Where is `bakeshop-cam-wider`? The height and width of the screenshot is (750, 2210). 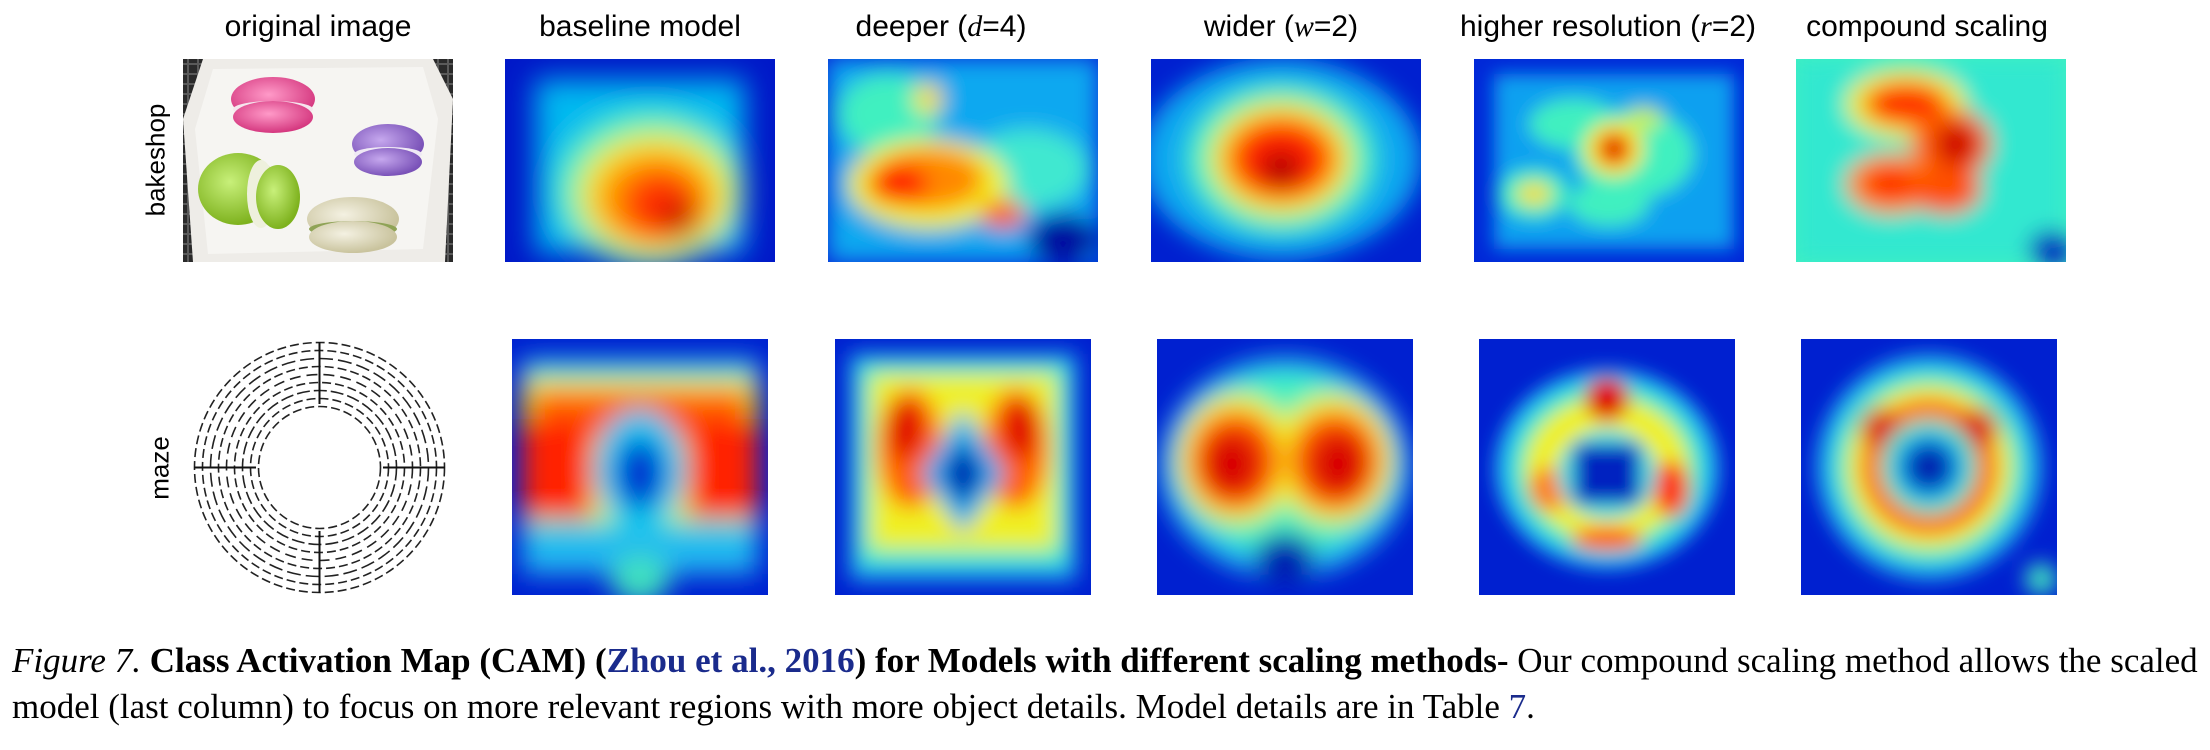 bakeshop-cam-wider is located at coordinates (1286, 160).